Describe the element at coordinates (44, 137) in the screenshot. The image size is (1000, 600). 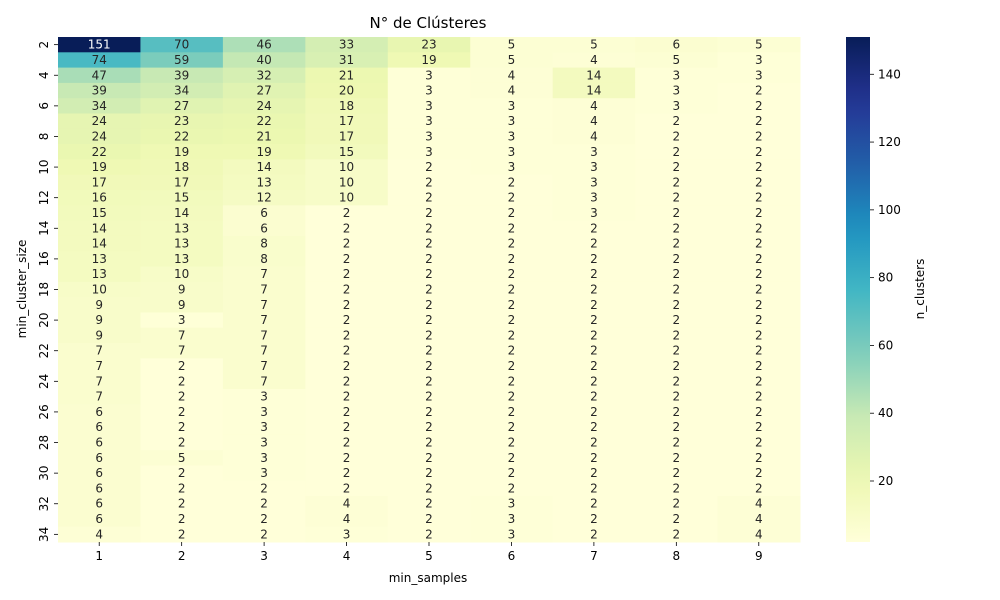
I see `y-tick-label: 8` at that location.